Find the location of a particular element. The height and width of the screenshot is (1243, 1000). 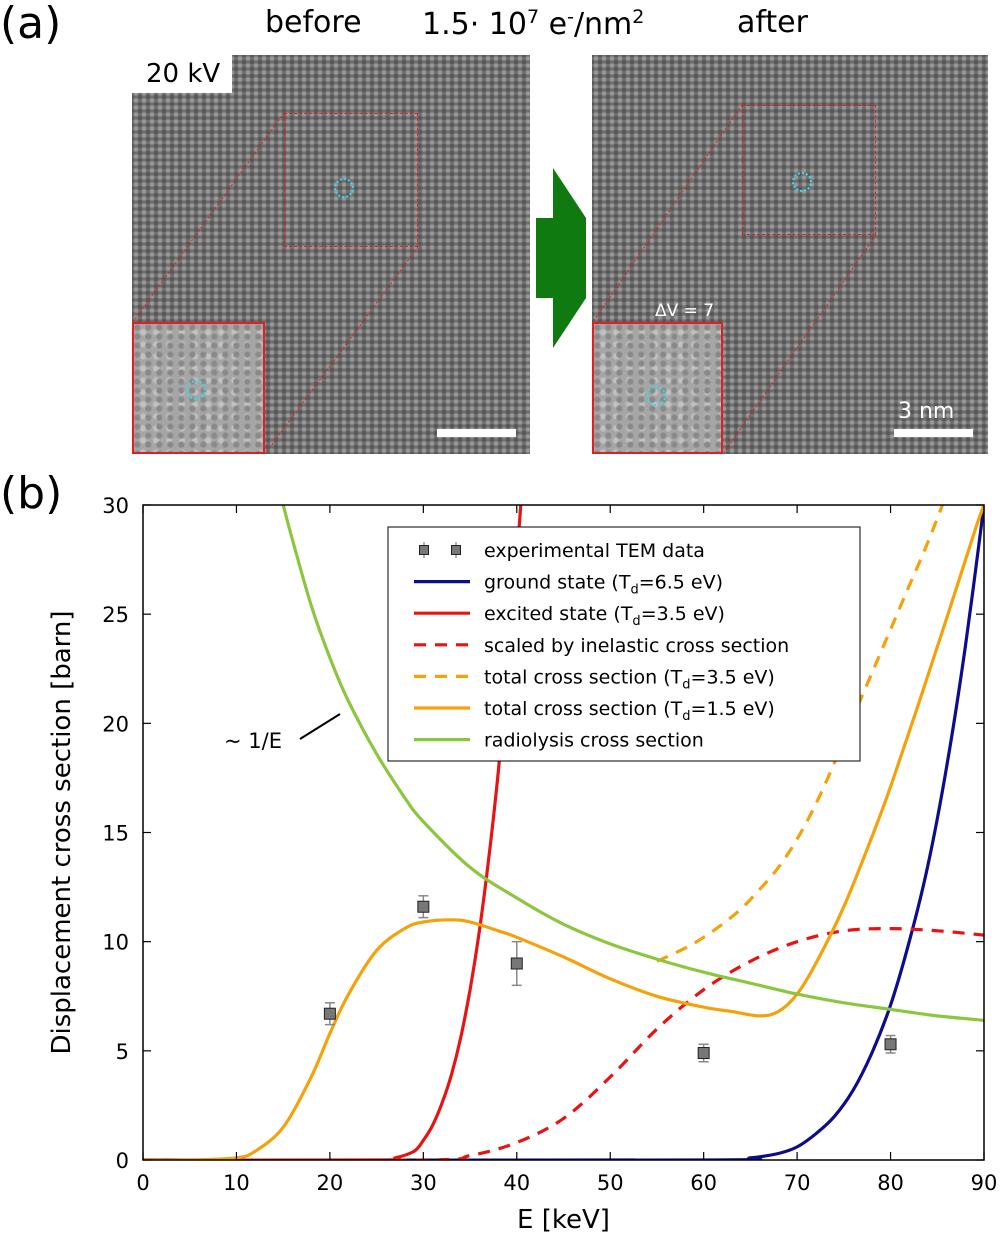

x-tick-label: 10 is located at coordinates (236, 1183).